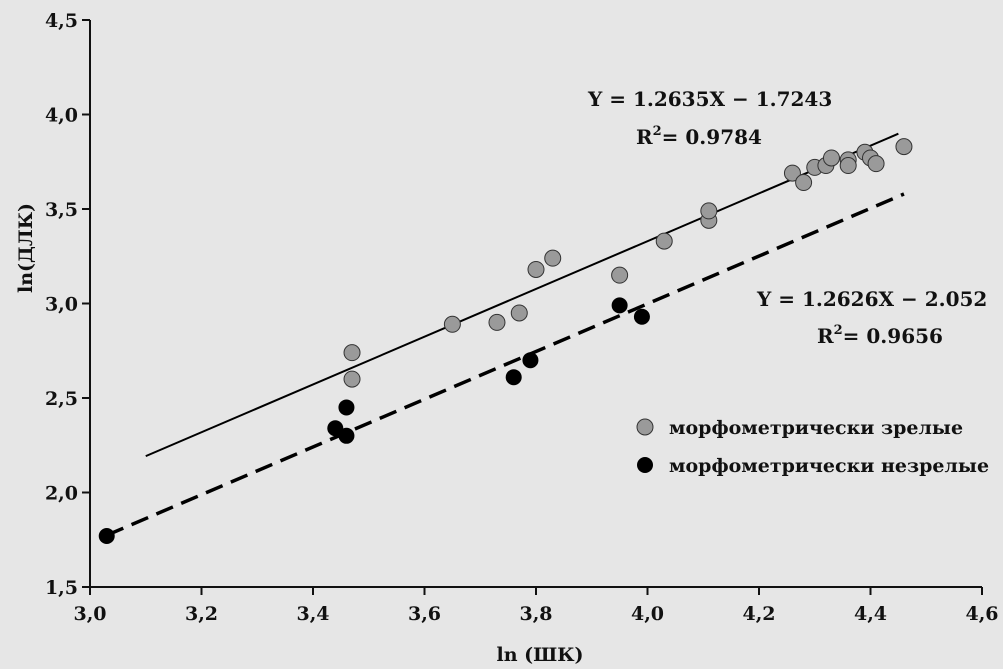 The width and height of the screenshot is (1003, 669). What do you see at coordinates (758, 614) in the screenshot?
I see `x-tick-label: 4,2` at bounding box center [758, 614].